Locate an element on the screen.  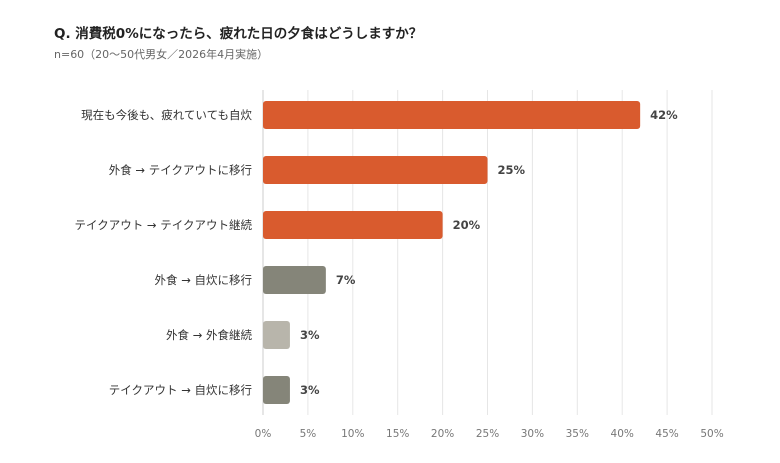
category-label: 外食 → 外食継続 is located at coordinates (209, 335).